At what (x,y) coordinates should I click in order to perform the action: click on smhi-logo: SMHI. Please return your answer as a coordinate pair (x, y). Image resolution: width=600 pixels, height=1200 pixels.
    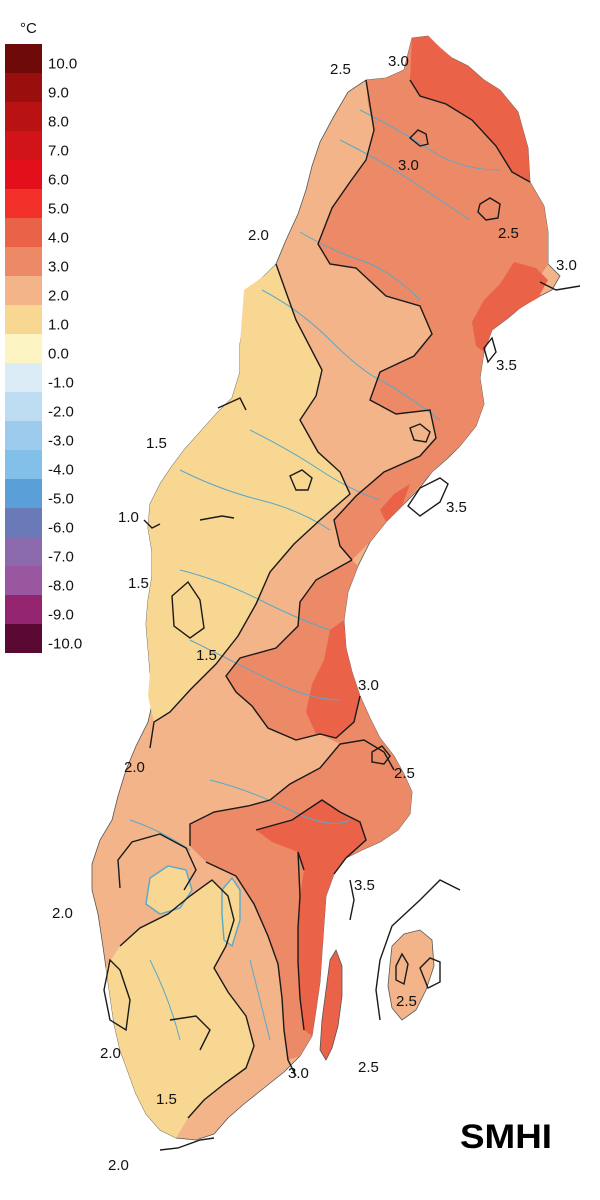
    Looking at the image, I should click on (506, 1137).